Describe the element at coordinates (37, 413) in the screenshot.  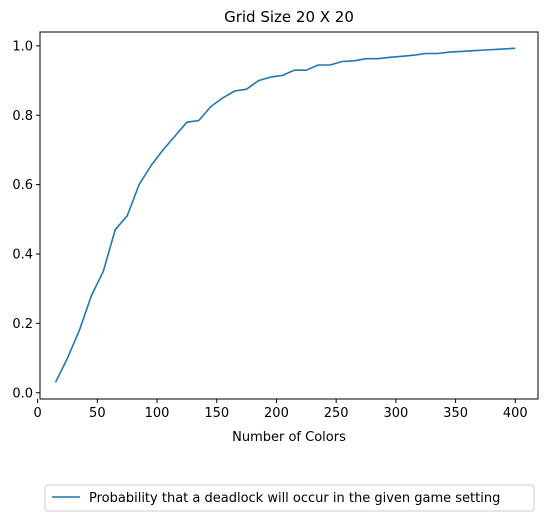
I see `x-tick-label: 0` at that location.